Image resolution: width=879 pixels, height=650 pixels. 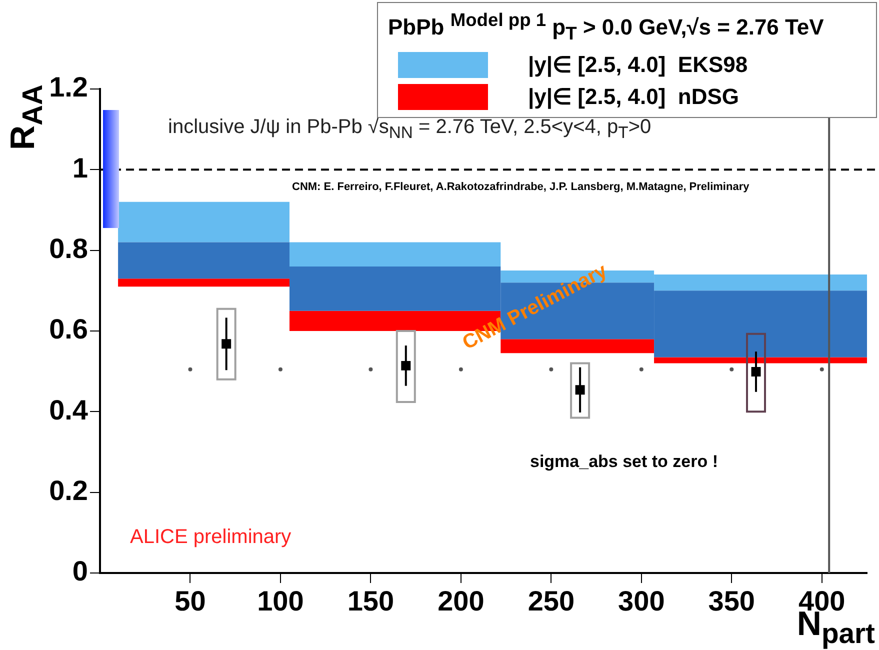 I want to click on legend-label: |y|∈ [2.5, 4.0] EKS98, so click(x=638, y=65).